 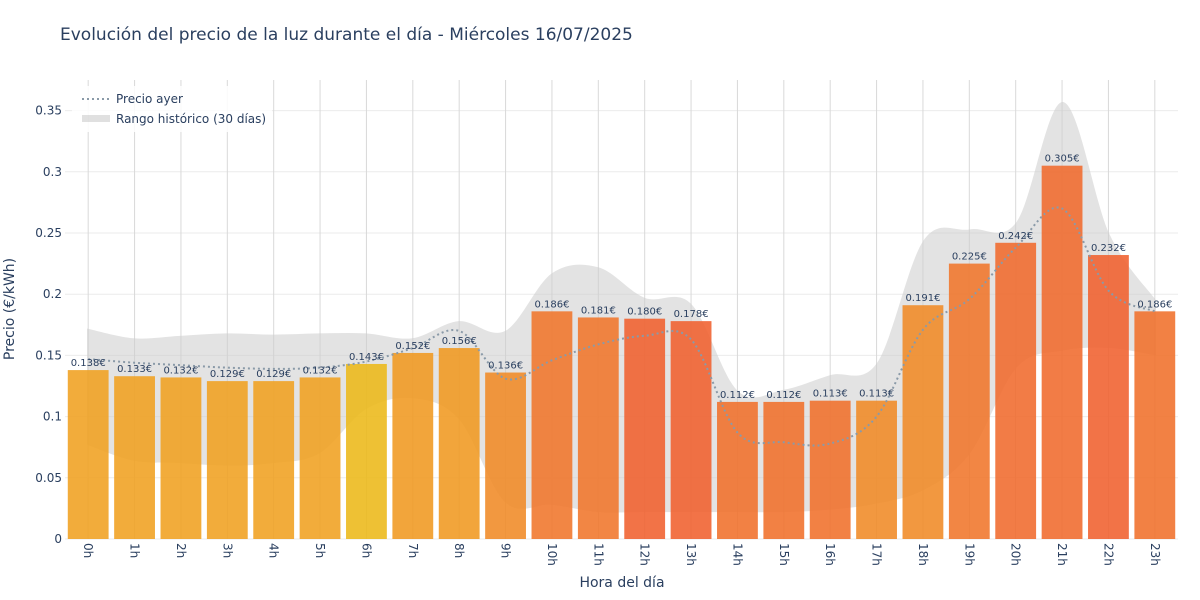 I want to click on bar-value-label: 0.138€, so click(x=88, y=363).